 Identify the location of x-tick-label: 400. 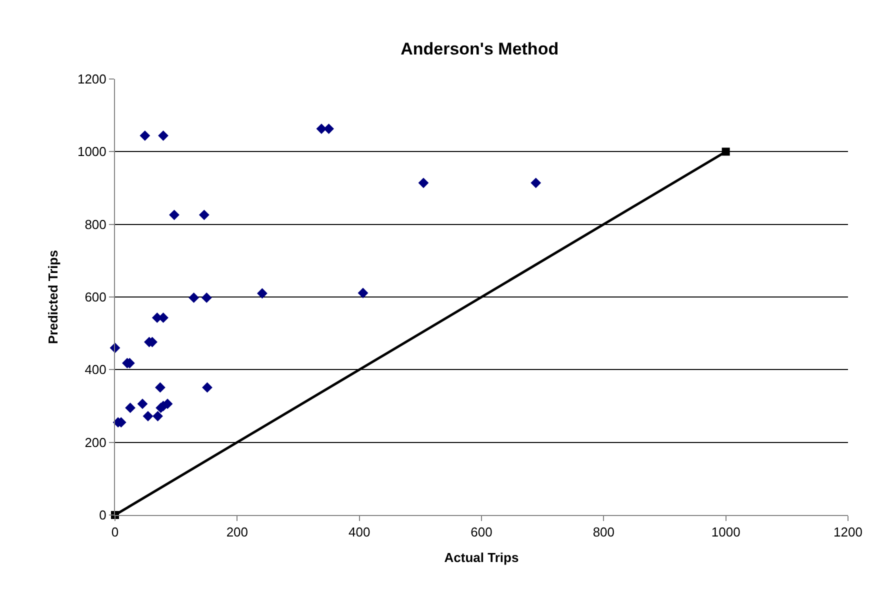
(359, 532).